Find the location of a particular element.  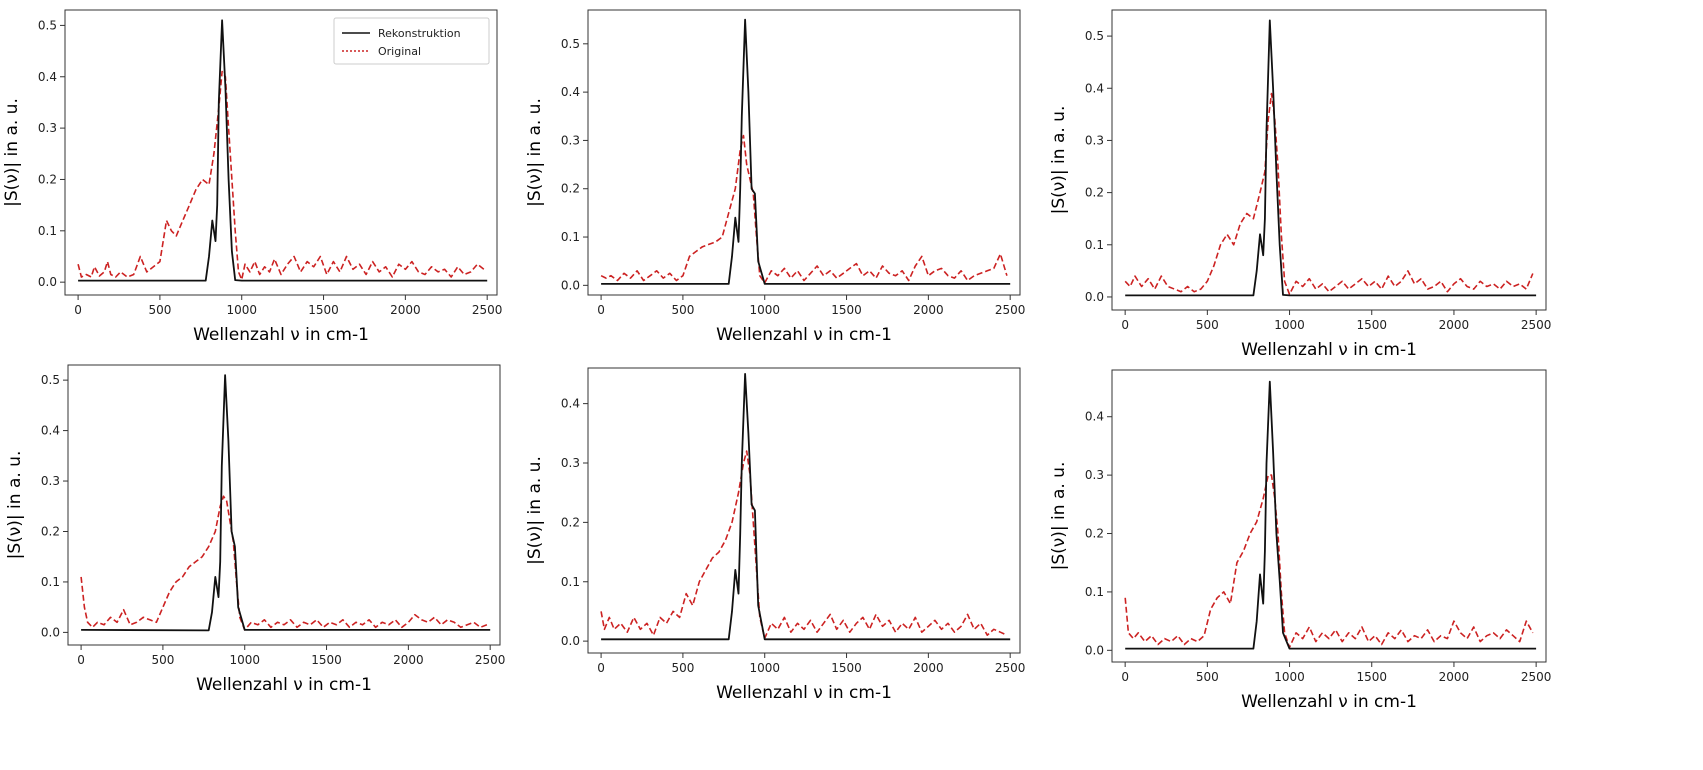

legend-box is located at coordinates (411, 41).